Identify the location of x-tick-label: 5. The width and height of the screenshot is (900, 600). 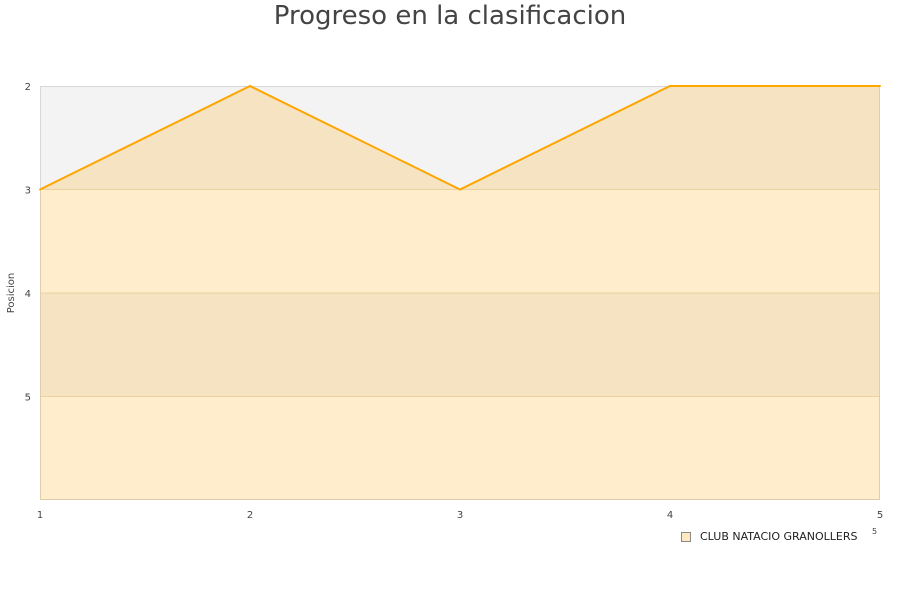
(880, 515).